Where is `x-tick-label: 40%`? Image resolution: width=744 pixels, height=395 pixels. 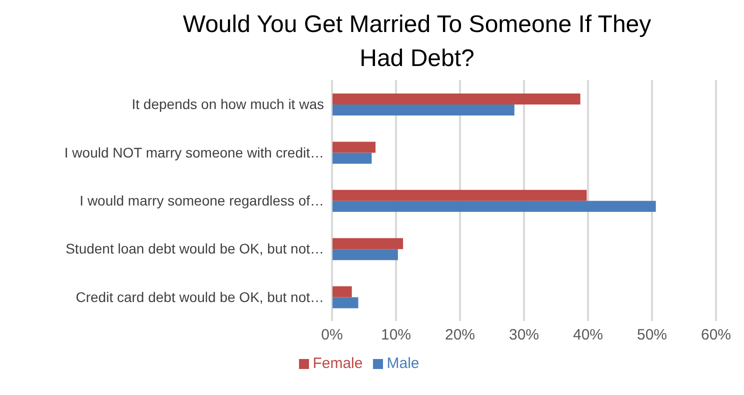 x-tick-label: 40% is located at coordinates (588, 335).